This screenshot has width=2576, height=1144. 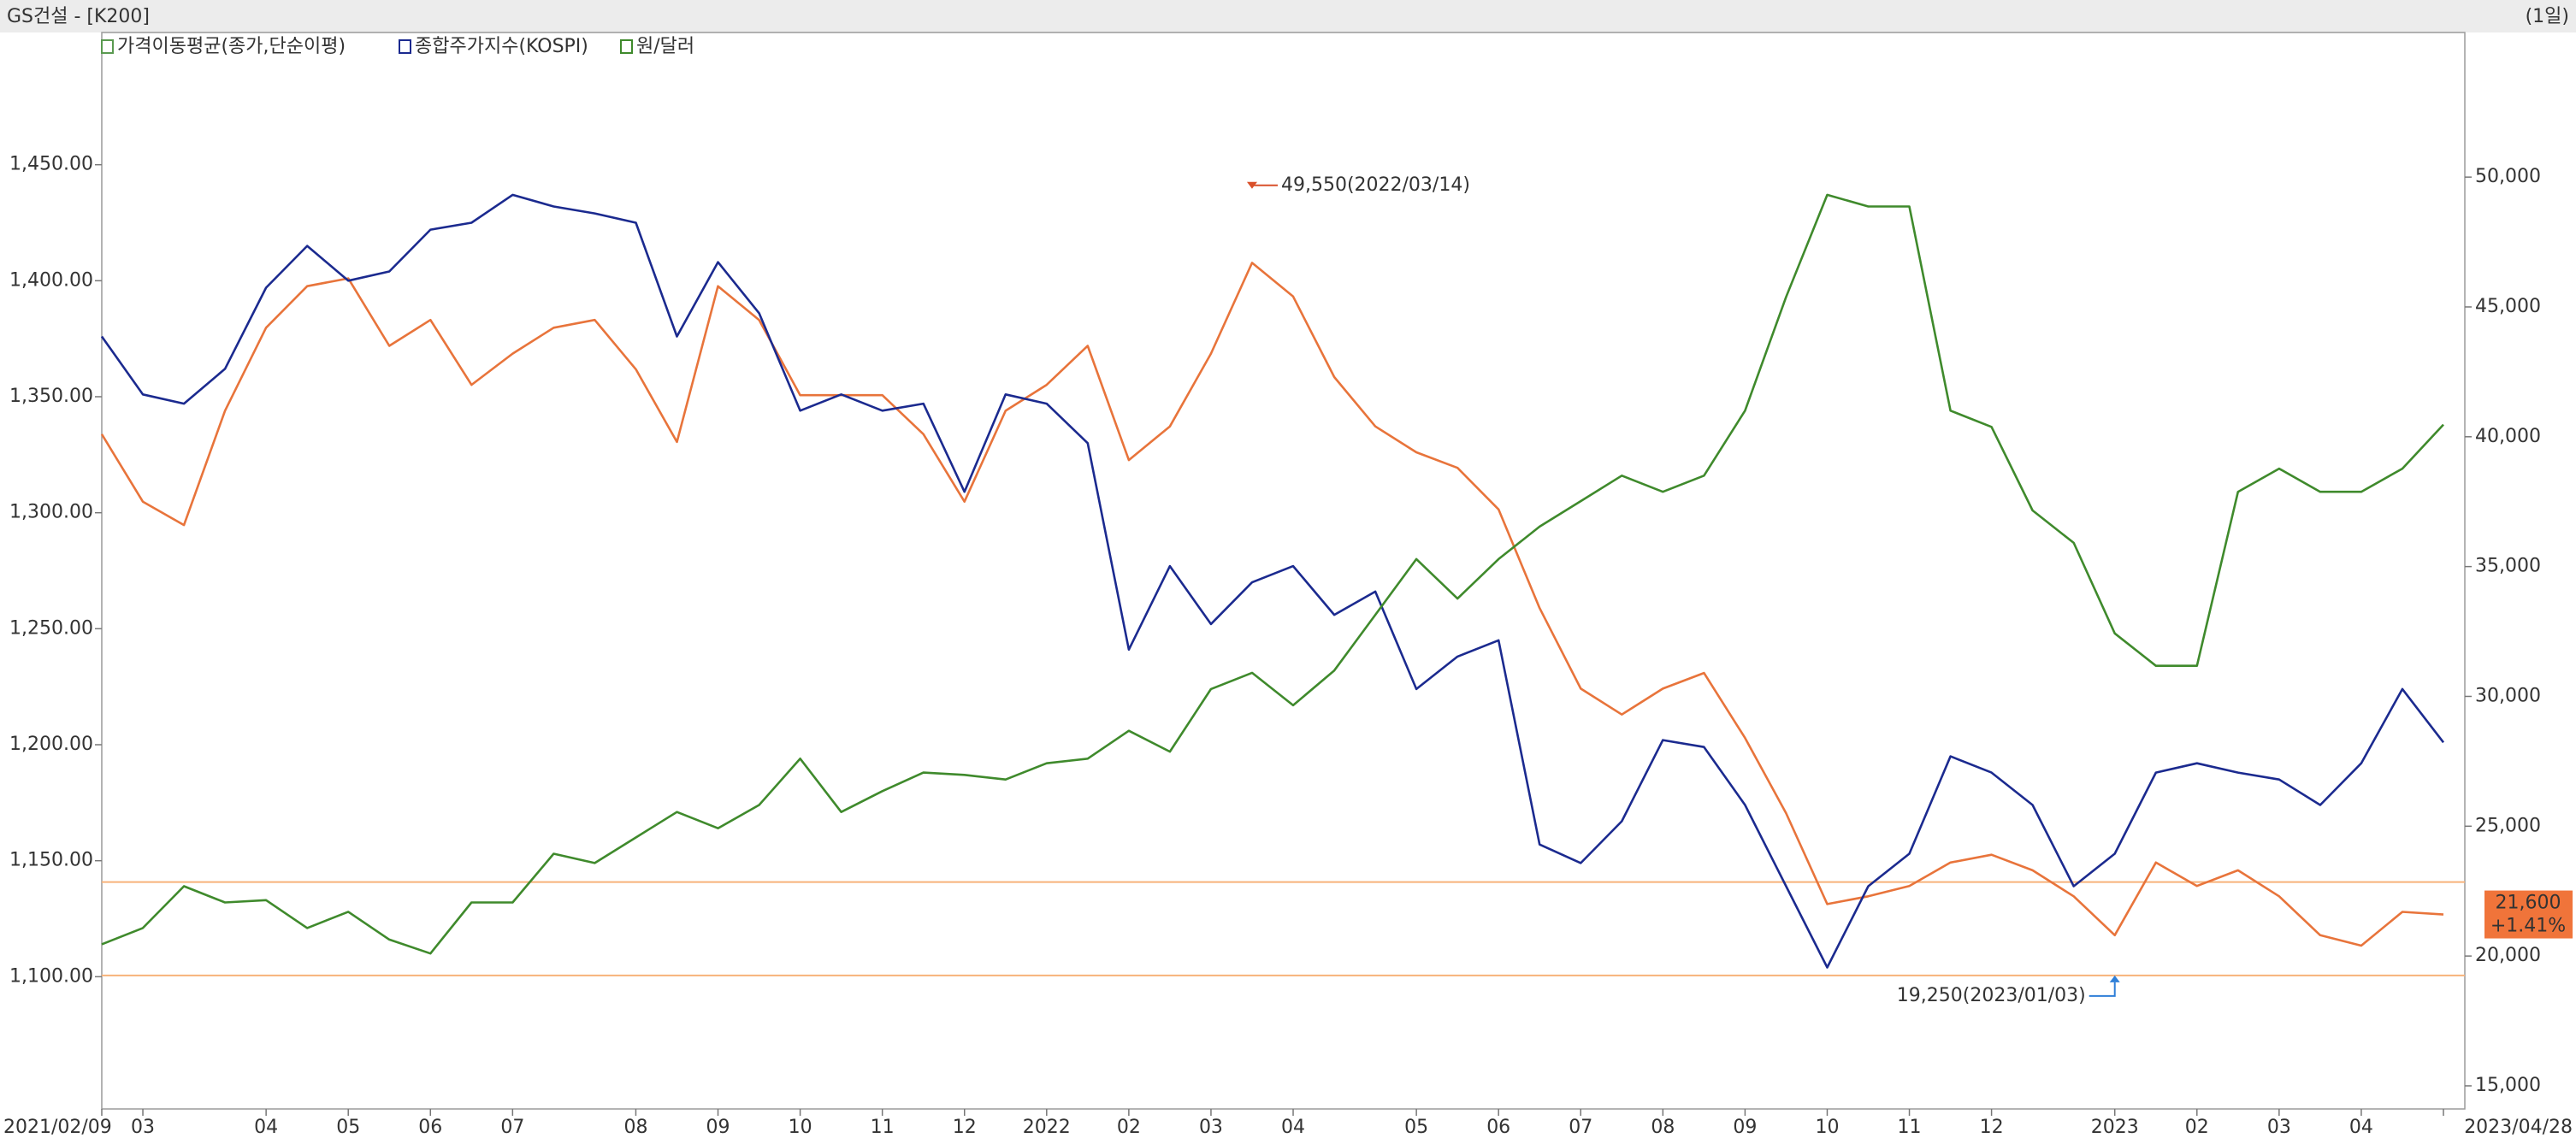 What do you see at coordinates (51, 976) in the screenshot?
I see `y-tick-label: 1,100.00` at bounding box center [51, 976].